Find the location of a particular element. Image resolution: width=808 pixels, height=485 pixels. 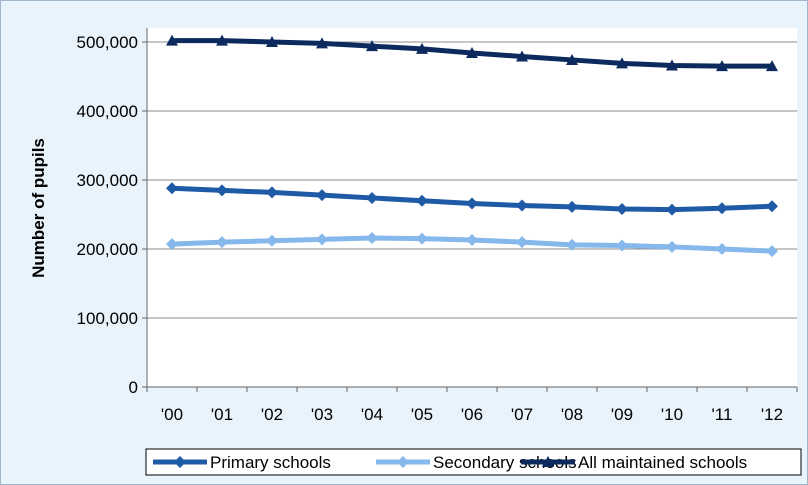

x-tick-label: '05 is located at coordinates (422, 414).